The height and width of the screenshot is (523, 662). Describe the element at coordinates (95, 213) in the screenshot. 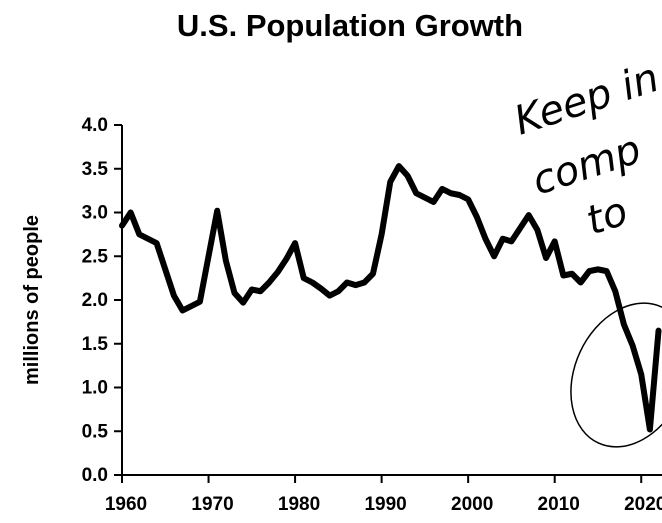

I see `y-tick-label: 3.0` at that location.